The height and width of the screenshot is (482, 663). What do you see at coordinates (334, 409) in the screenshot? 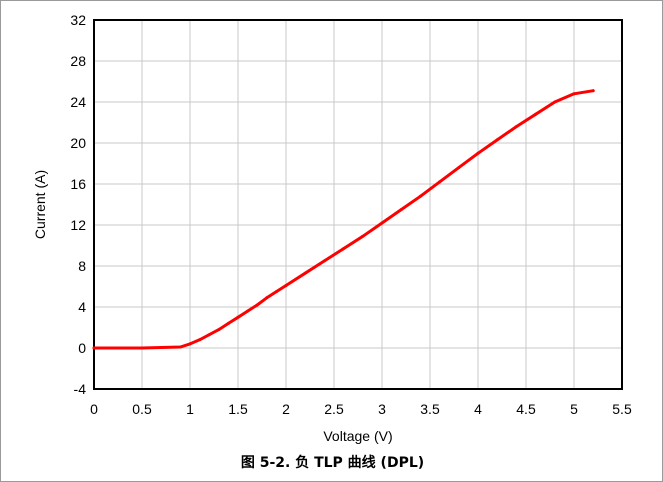
I see `x-tick-label: 2.5` at bounding box center [334, 409].